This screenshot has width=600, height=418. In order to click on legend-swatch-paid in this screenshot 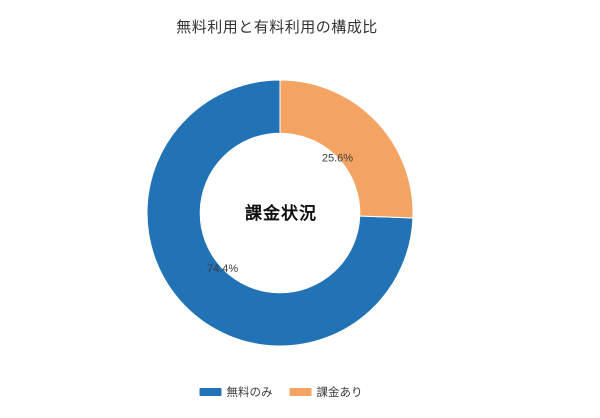, I will do `click(300, 392)`.